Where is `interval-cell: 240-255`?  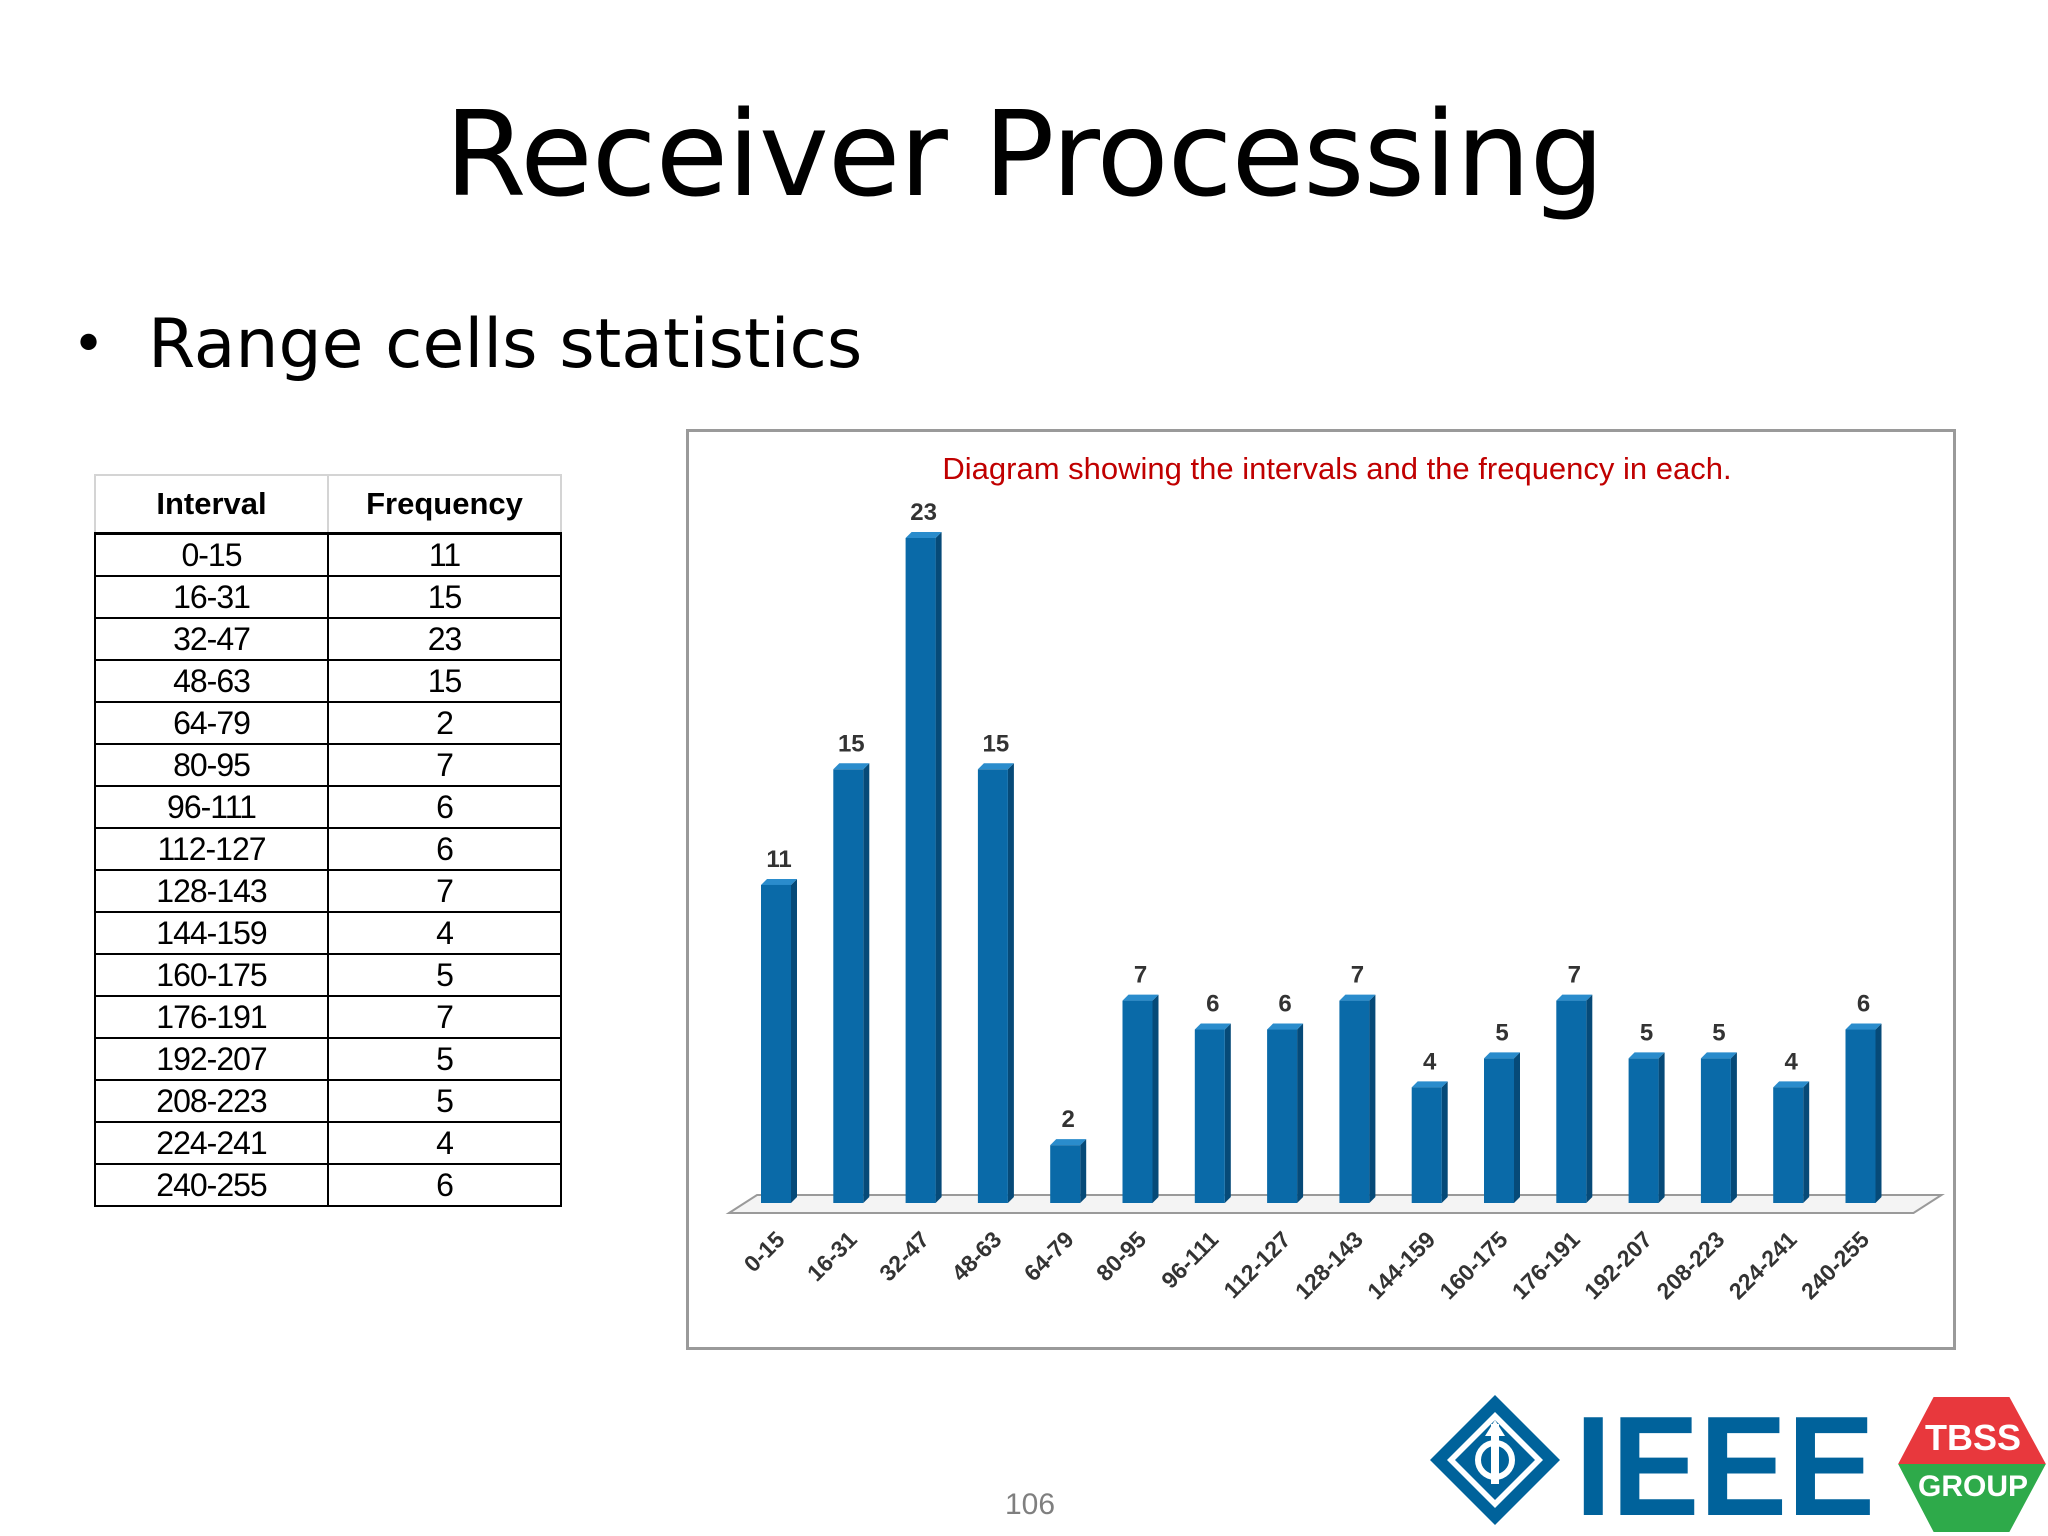 interval-cell: 240-255 is located at coordinates (211, 1185).